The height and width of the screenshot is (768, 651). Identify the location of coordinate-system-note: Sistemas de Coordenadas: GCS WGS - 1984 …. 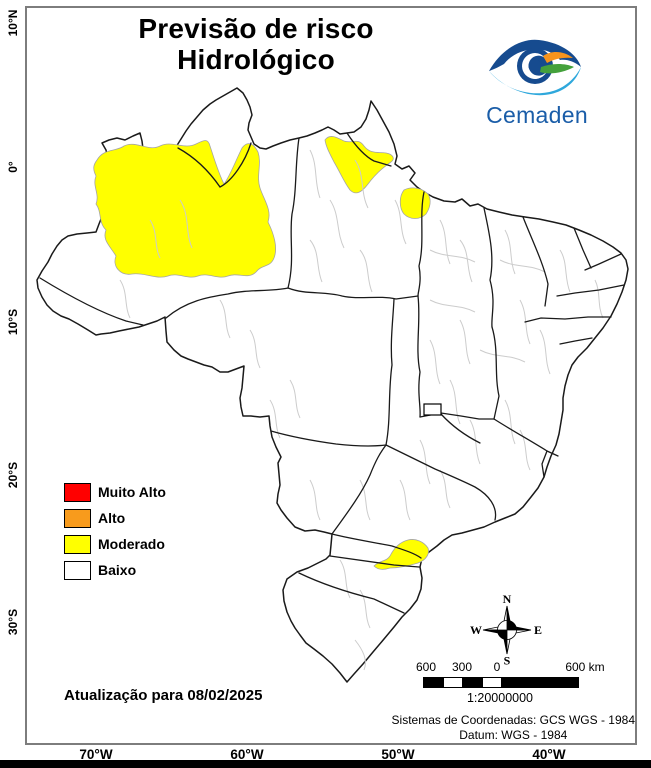
(513, 727).